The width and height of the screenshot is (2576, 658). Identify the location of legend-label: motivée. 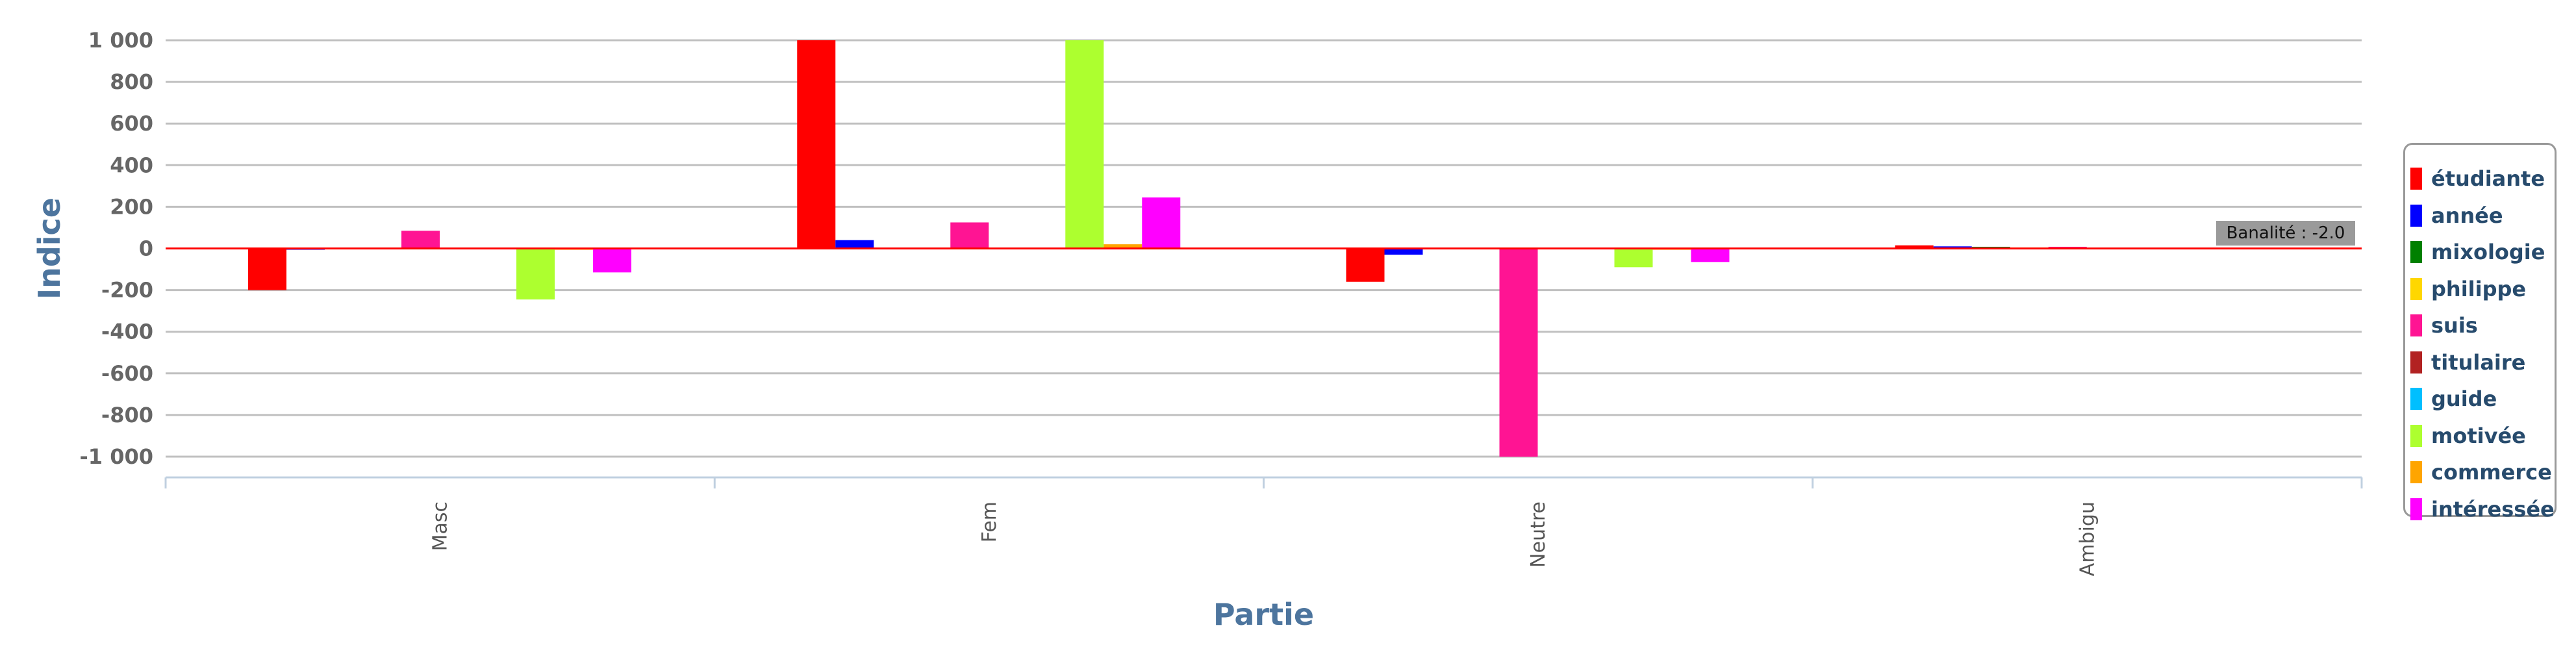
(2478, 435).